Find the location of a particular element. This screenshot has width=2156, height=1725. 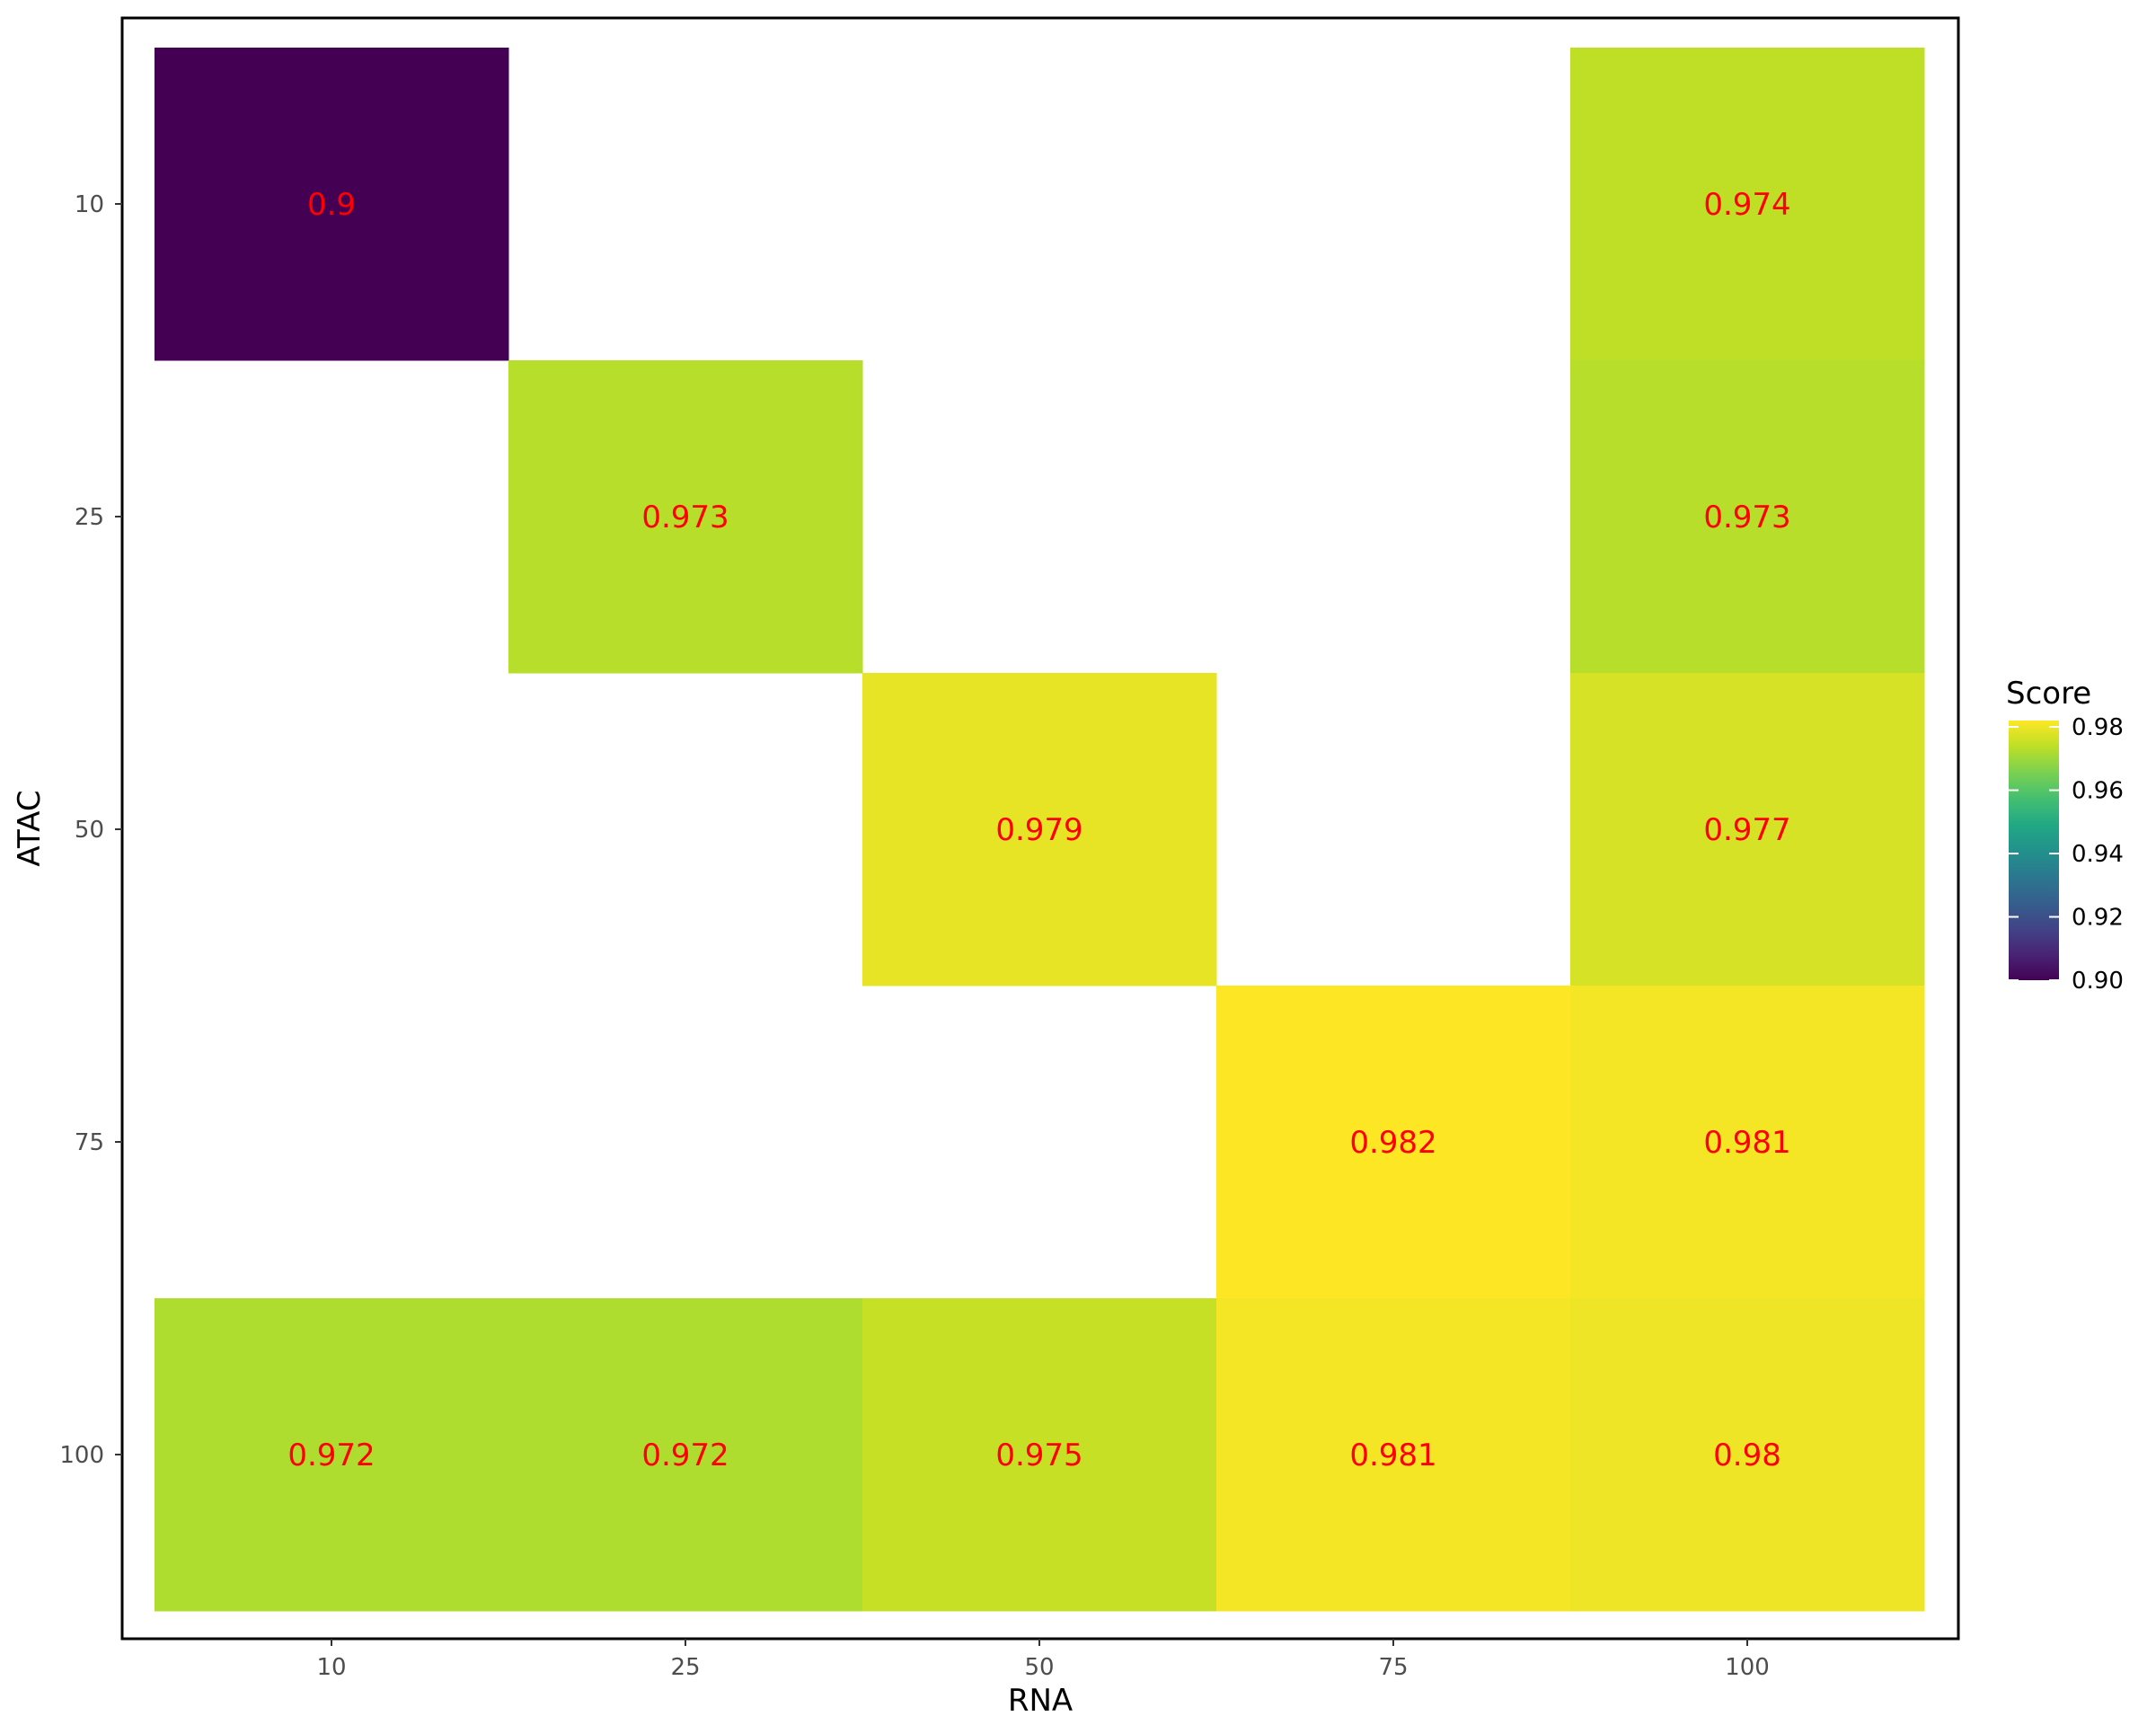

x-tick-label-75: 75 is located at coordinates (1393, 1667).